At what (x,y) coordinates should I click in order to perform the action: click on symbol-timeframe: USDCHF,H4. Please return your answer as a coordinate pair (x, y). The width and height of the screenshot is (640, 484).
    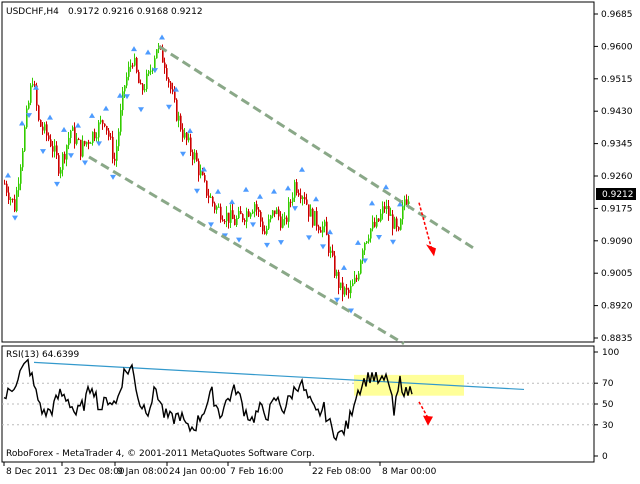
    Looking at the image, I should click on (32, 12).